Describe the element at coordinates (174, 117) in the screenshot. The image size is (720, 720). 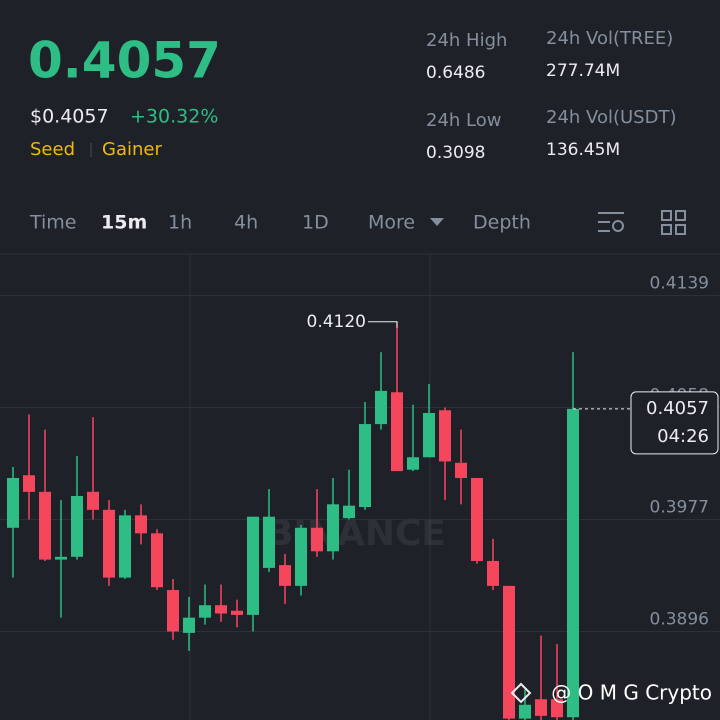
I see `change: +30.32%` at that location.